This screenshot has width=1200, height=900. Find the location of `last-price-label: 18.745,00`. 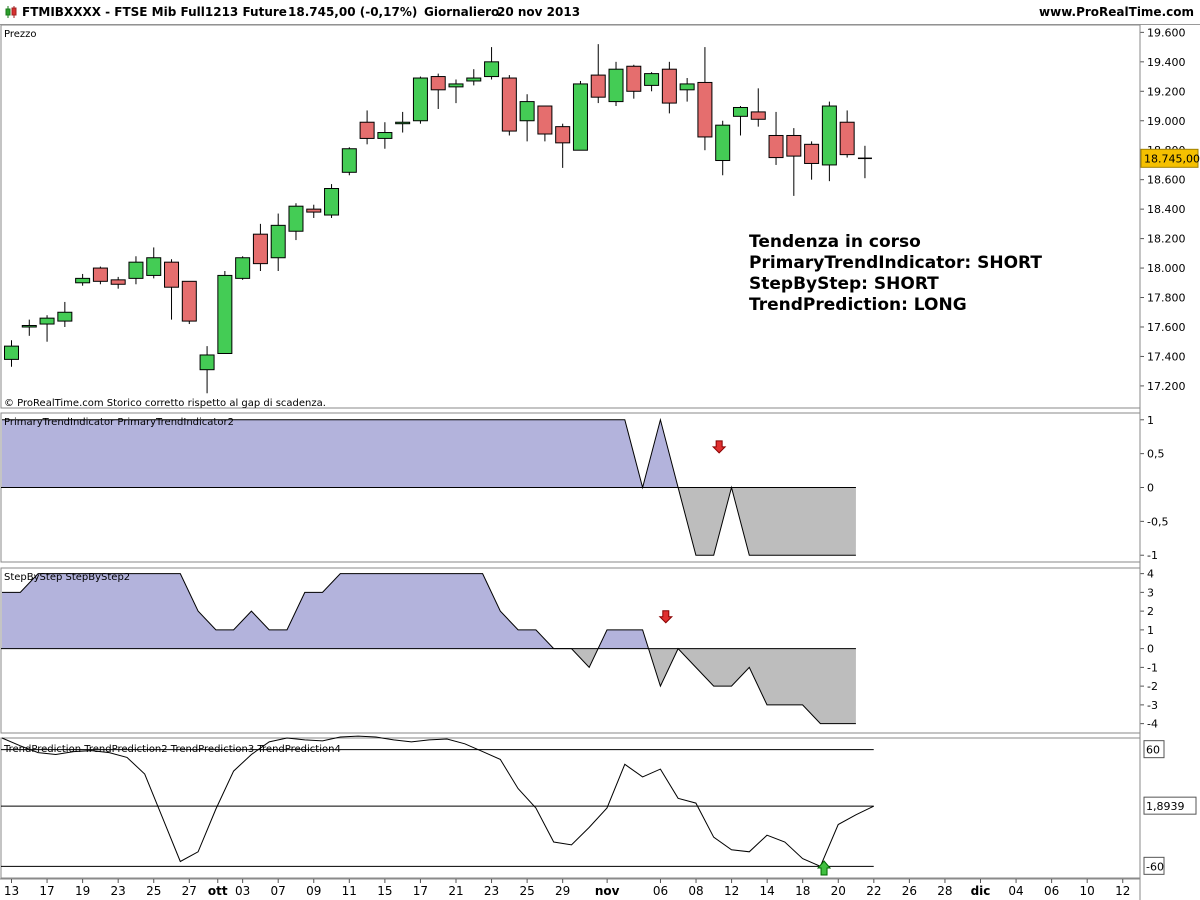

last-price-label: 18.745,00 is located at coordinates (1172, 158).